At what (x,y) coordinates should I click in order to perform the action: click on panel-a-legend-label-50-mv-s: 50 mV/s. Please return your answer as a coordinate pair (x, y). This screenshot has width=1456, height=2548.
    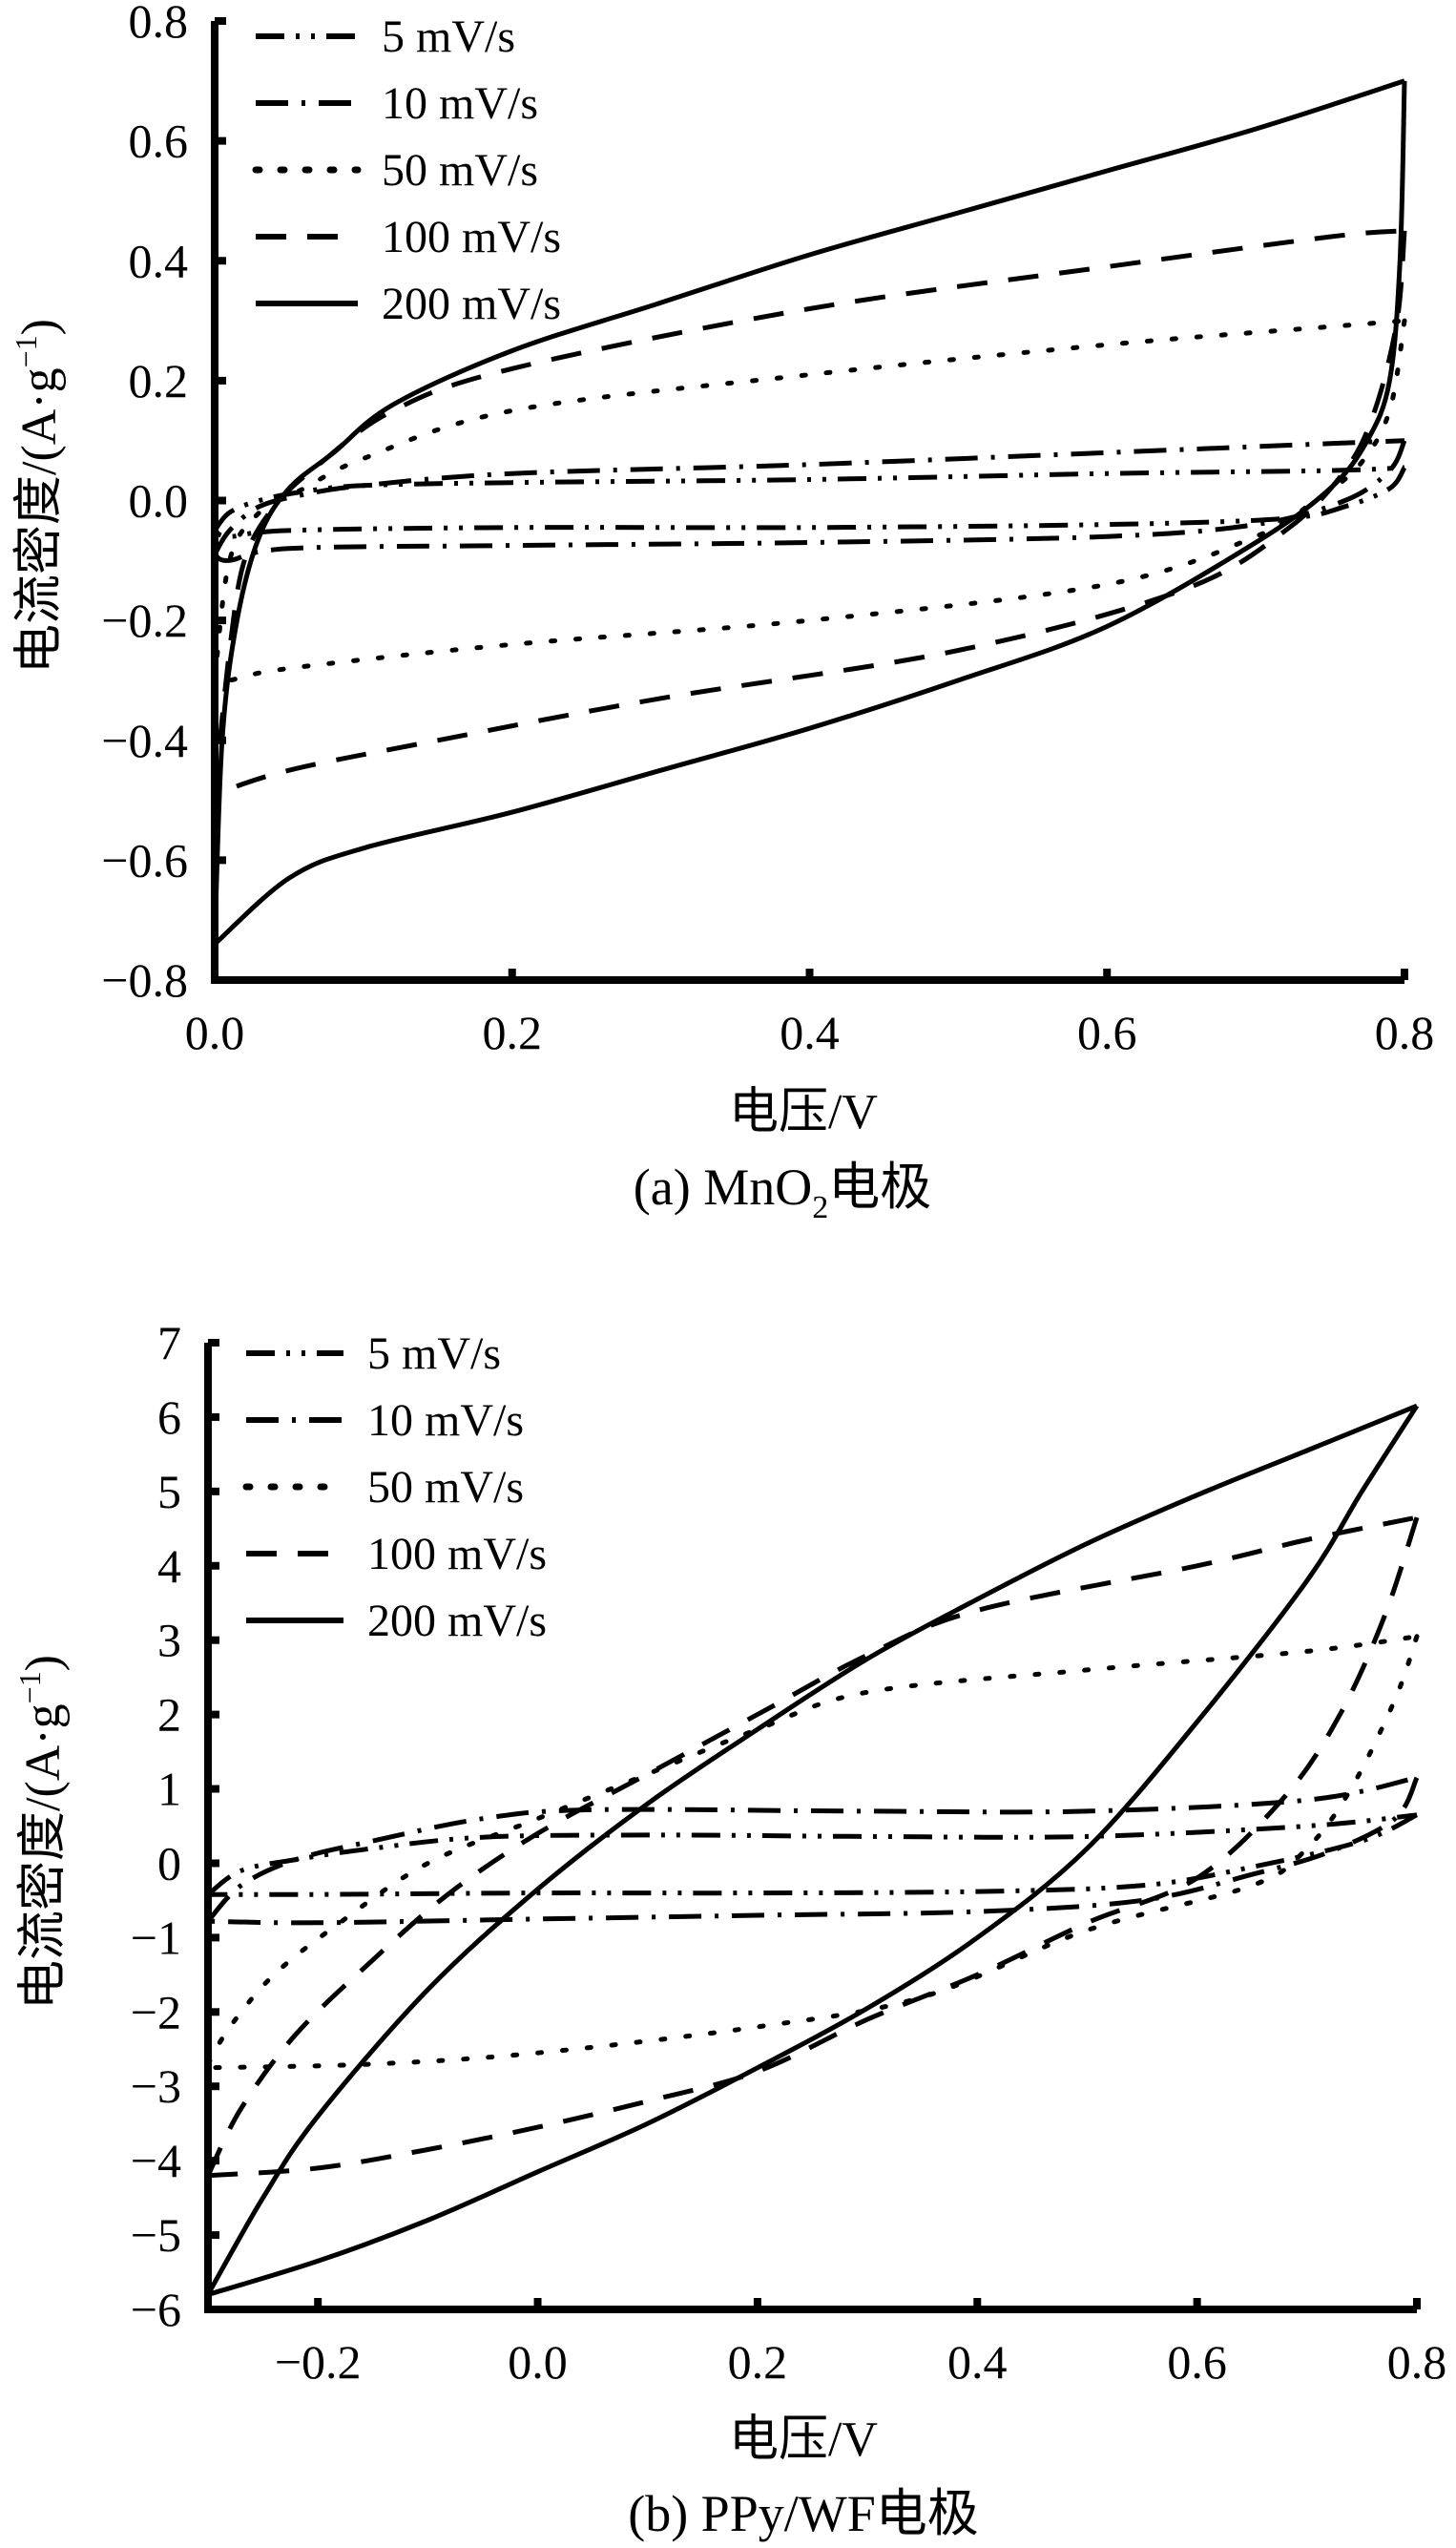
    Looking at the image, I should click on (460, 170).